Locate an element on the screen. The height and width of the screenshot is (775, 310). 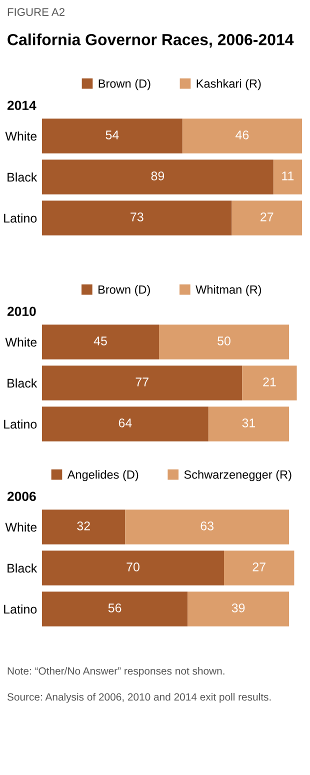
data-label: 46 is located at coordinates (242, 135).